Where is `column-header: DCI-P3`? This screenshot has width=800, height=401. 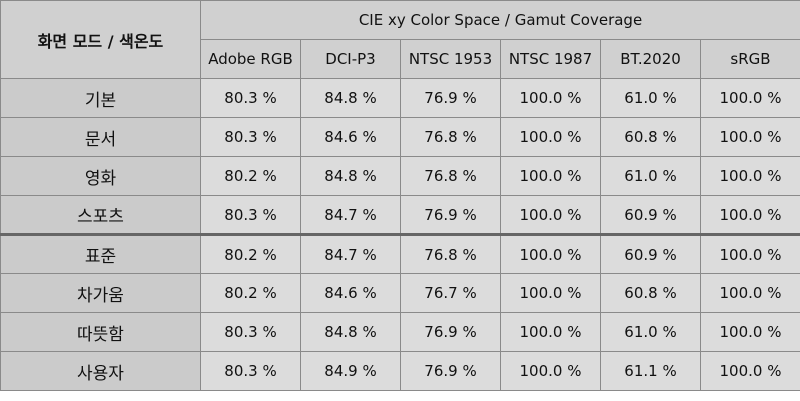 column-header: DCI-P3 is located at coordinates (350, 59).